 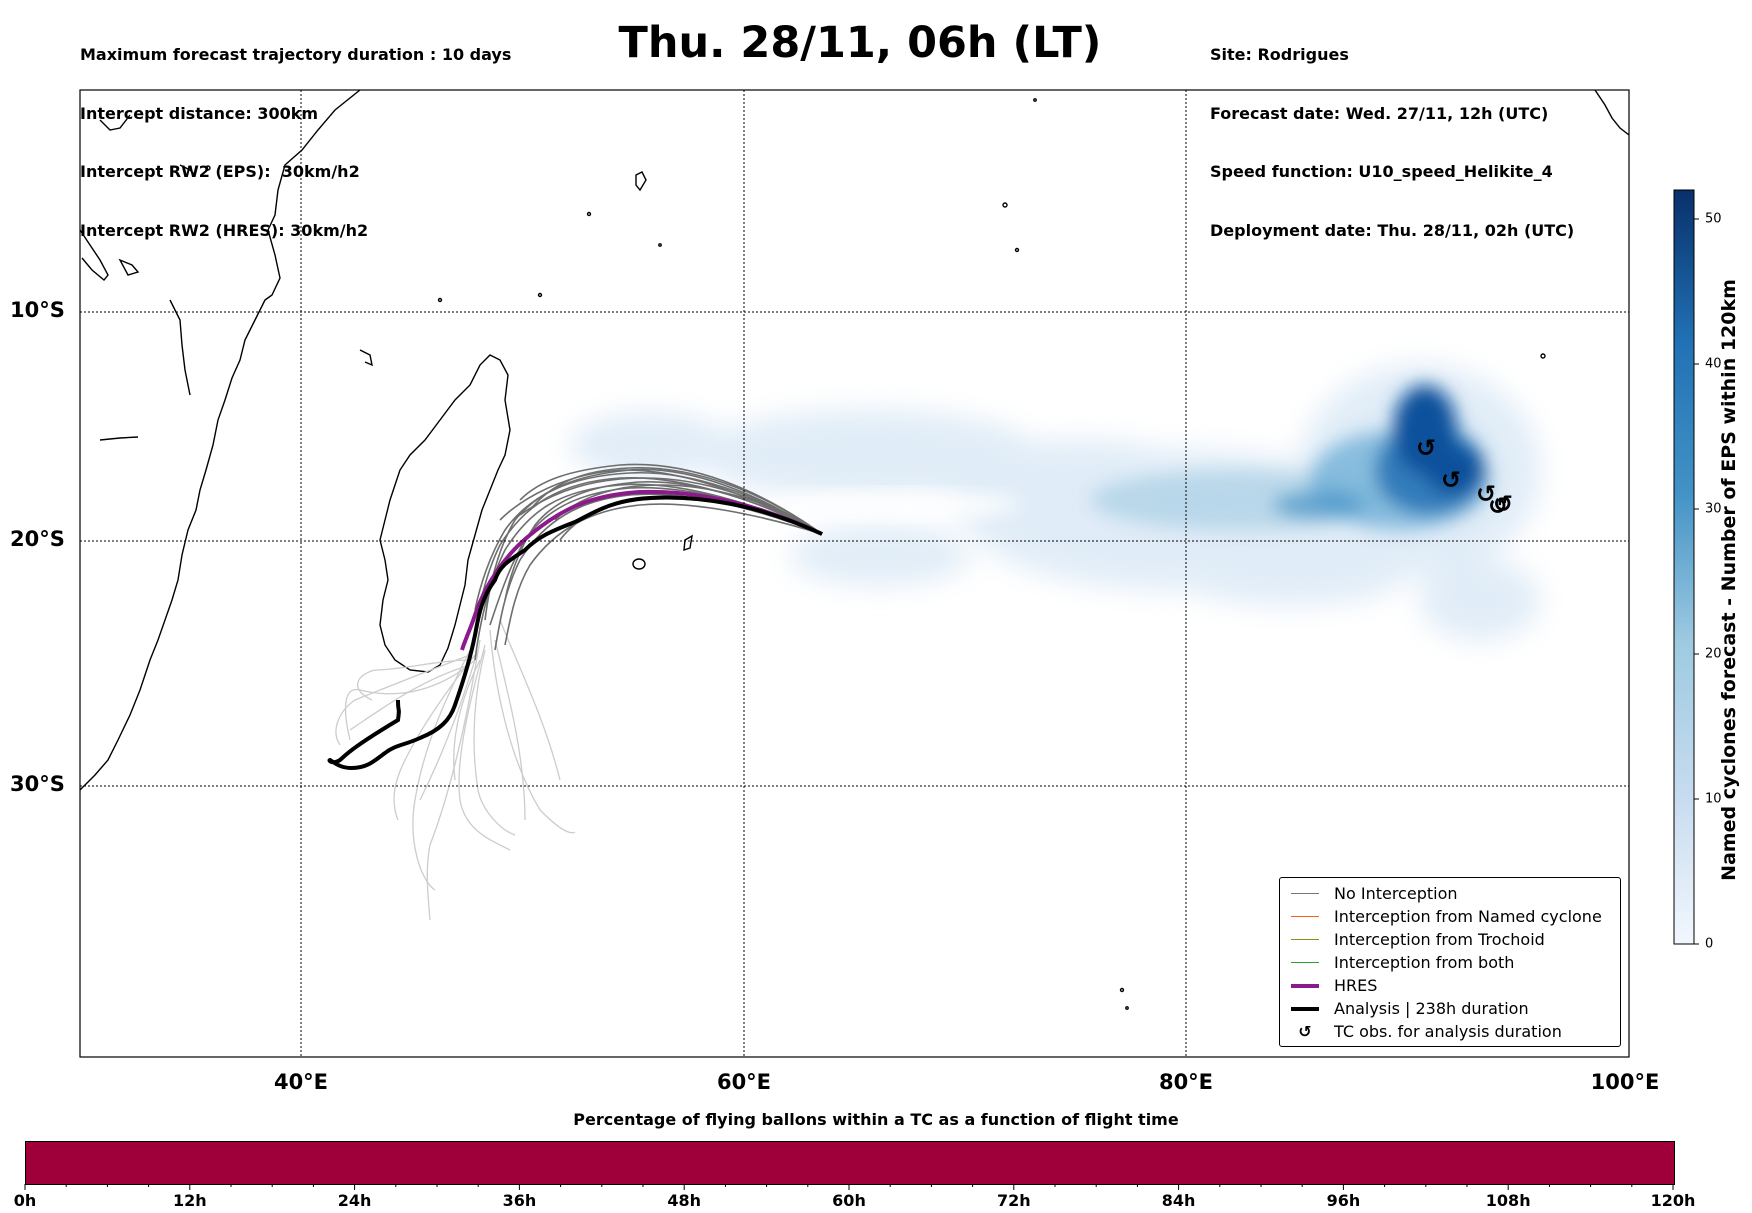 What do you see at coordinates (1713, 364) in the screenshot?
I see `colorbar-tick: 40` at bounding box center [1713, 364].